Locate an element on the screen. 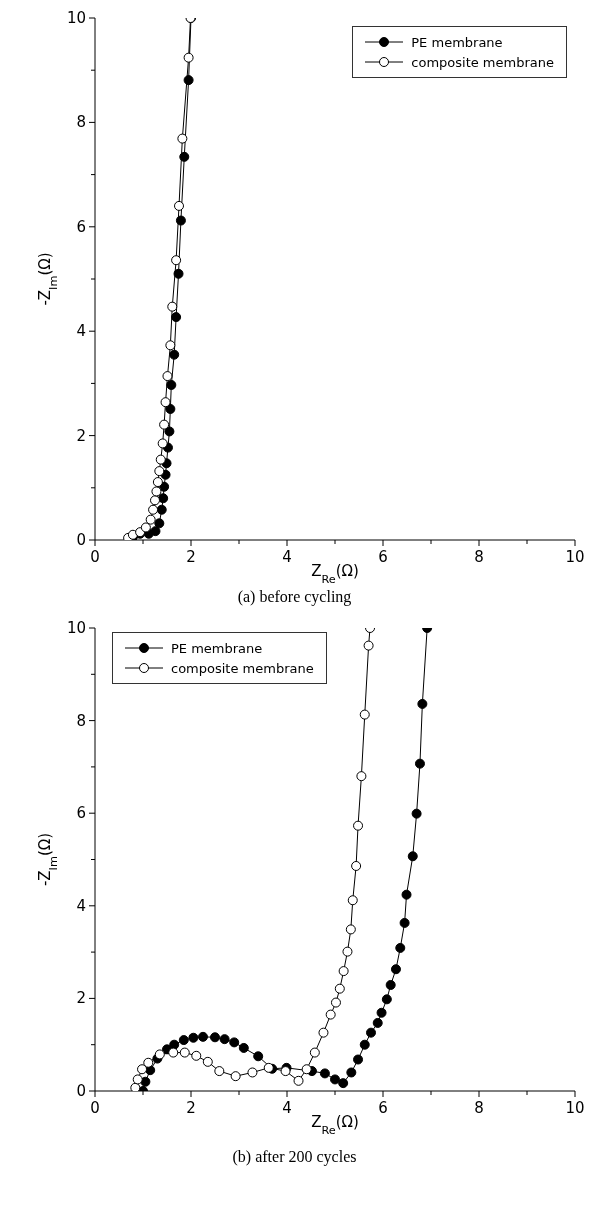 Image resolution: width=589 pixels, height=1208 pixels. text: (a) before cycling is located at coordinates (294, 597).